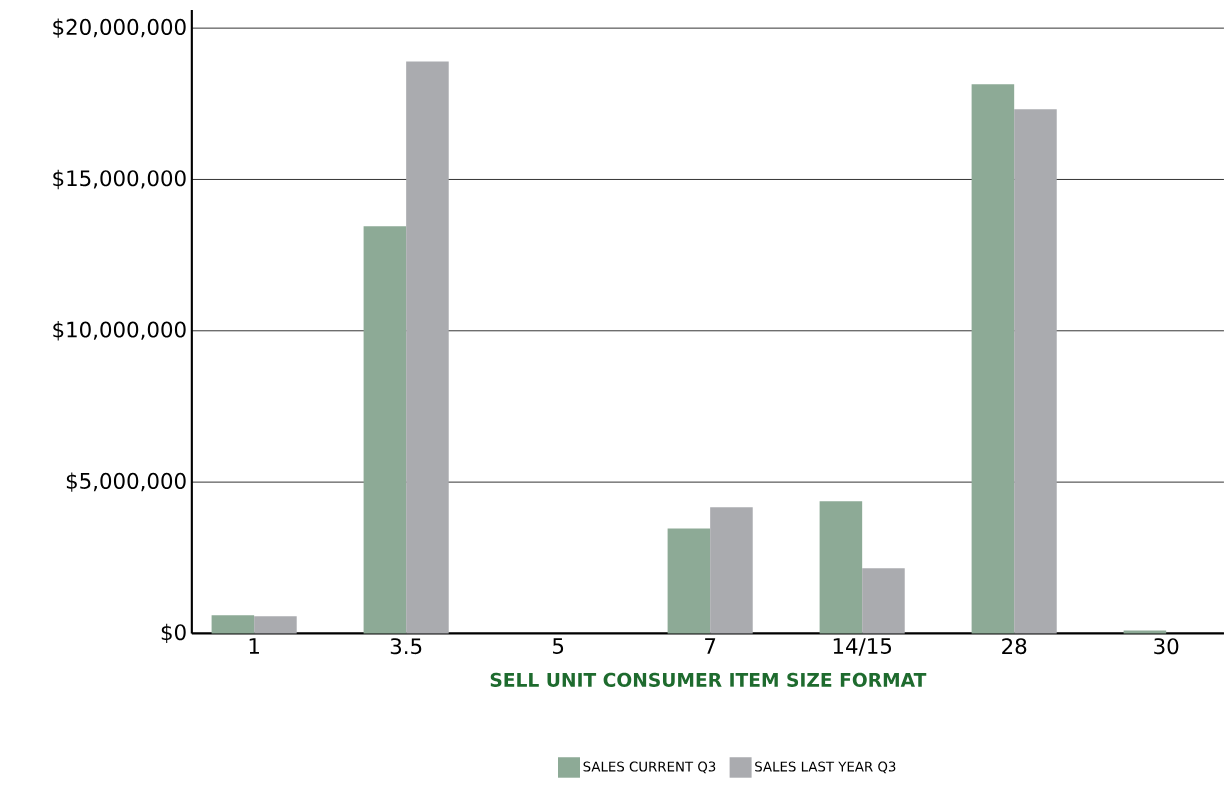  What do you see at coordinates (710, 645) in the screenshot?
I see `x-tick-label: 7` at bounding box center [710, 645].